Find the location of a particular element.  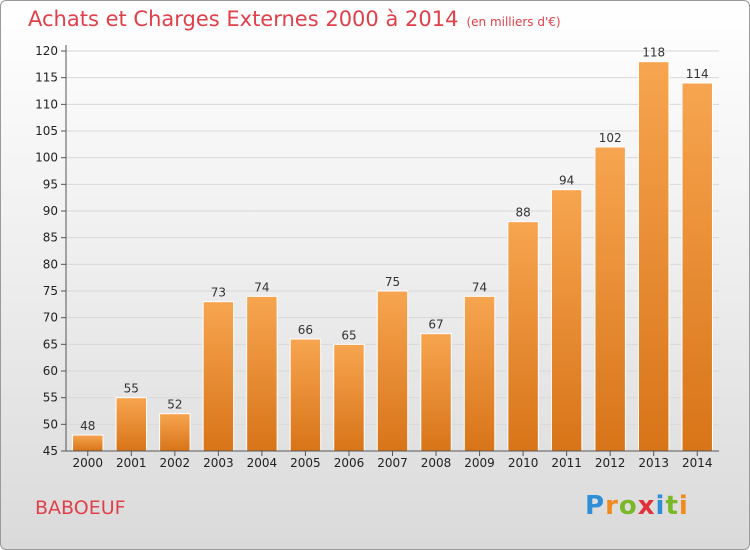

x-tick-label: 2010 is located at coordinates (523, 463).